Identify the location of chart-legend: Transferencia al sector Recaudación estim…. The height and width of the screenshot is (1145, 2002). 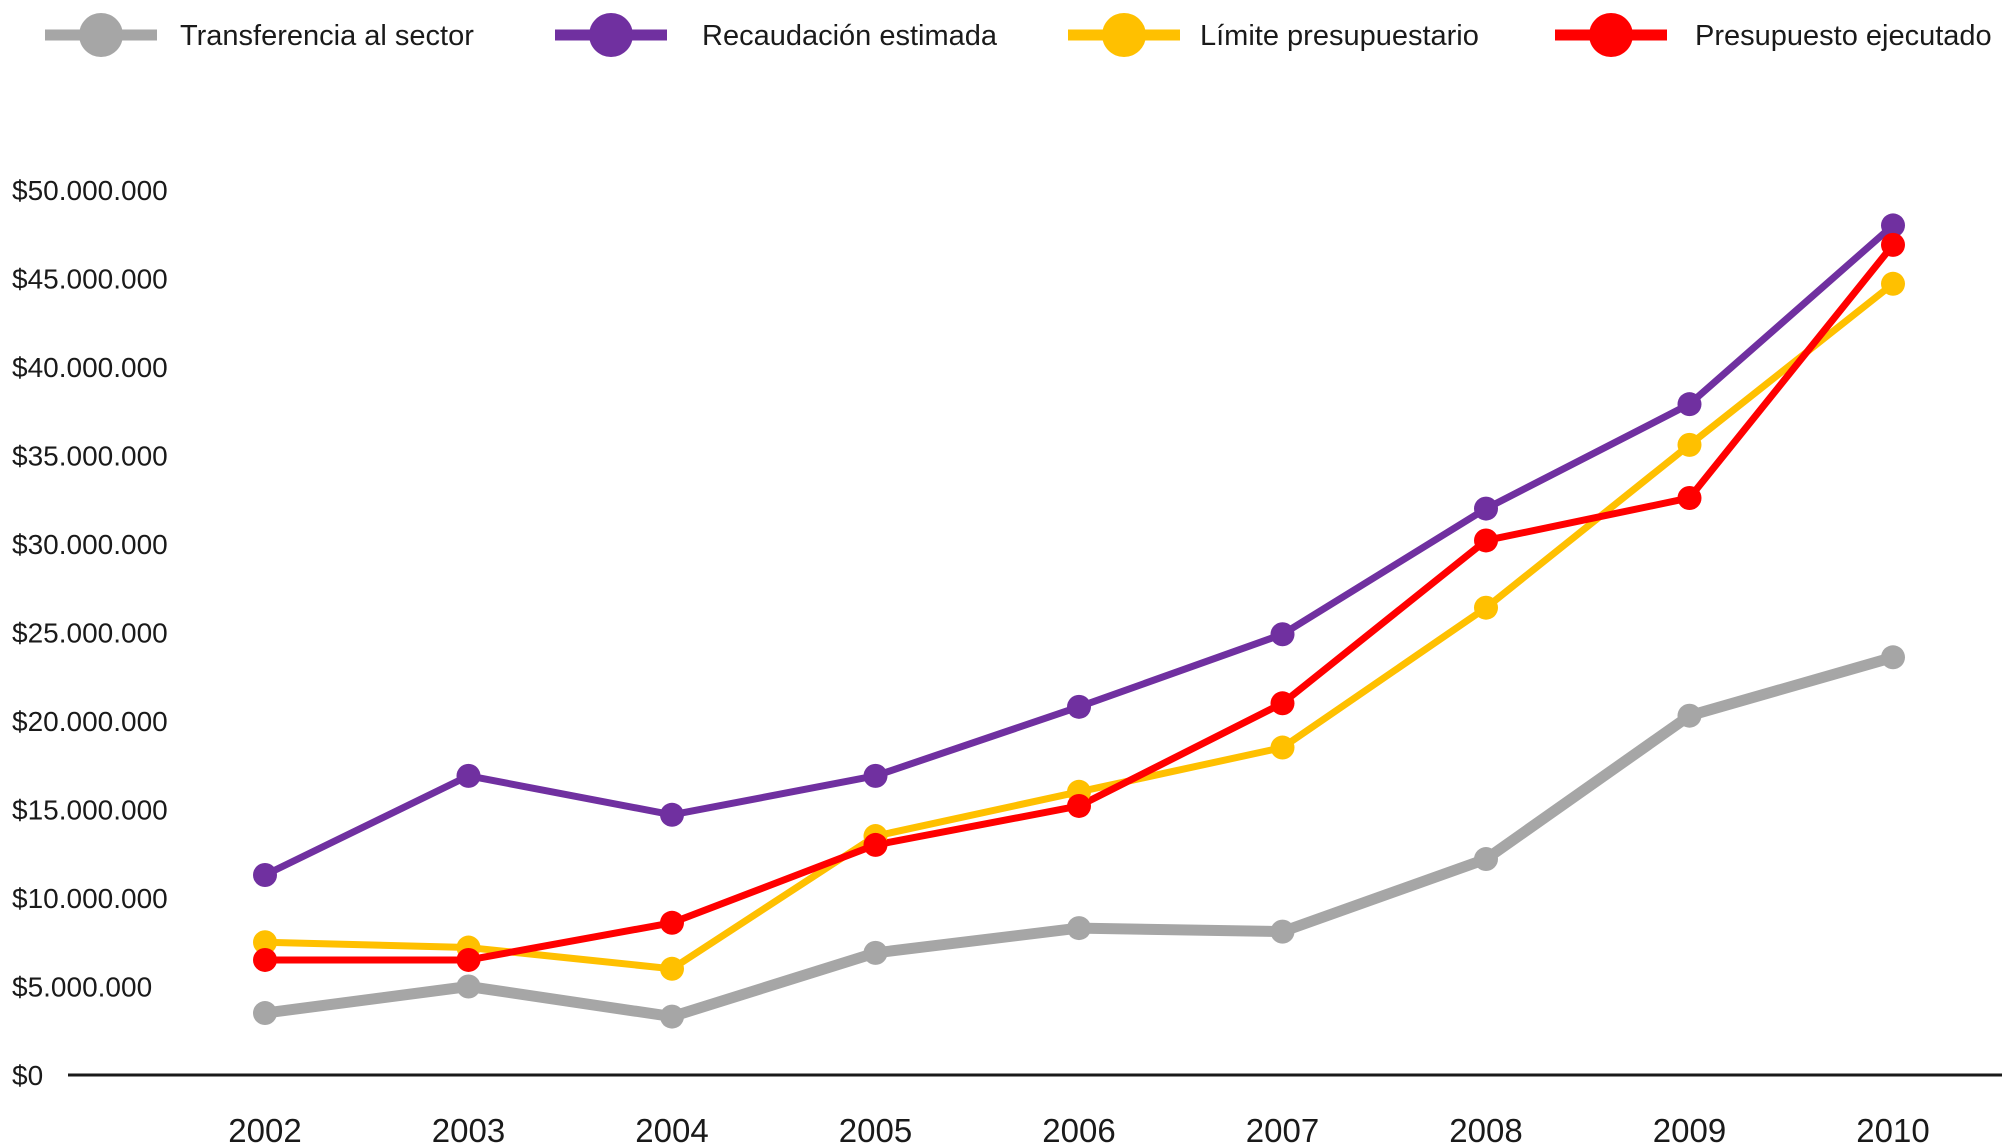
(1018, 35).